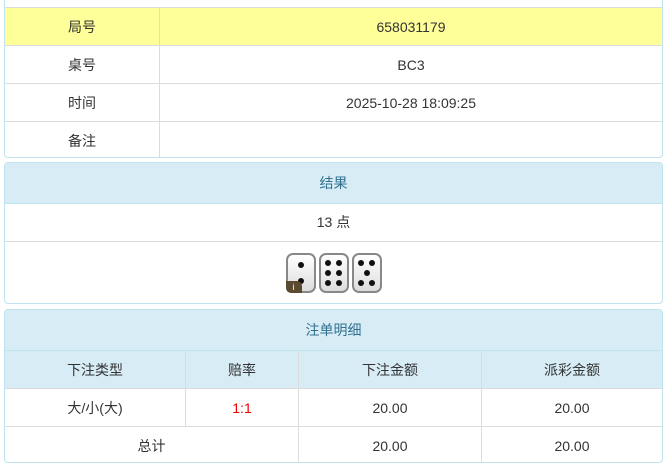 The width and height of the screenshot is (667, 463). Describe the element at coordinates (300, 273) in the screenshot. I see `die-2: i` at that location.